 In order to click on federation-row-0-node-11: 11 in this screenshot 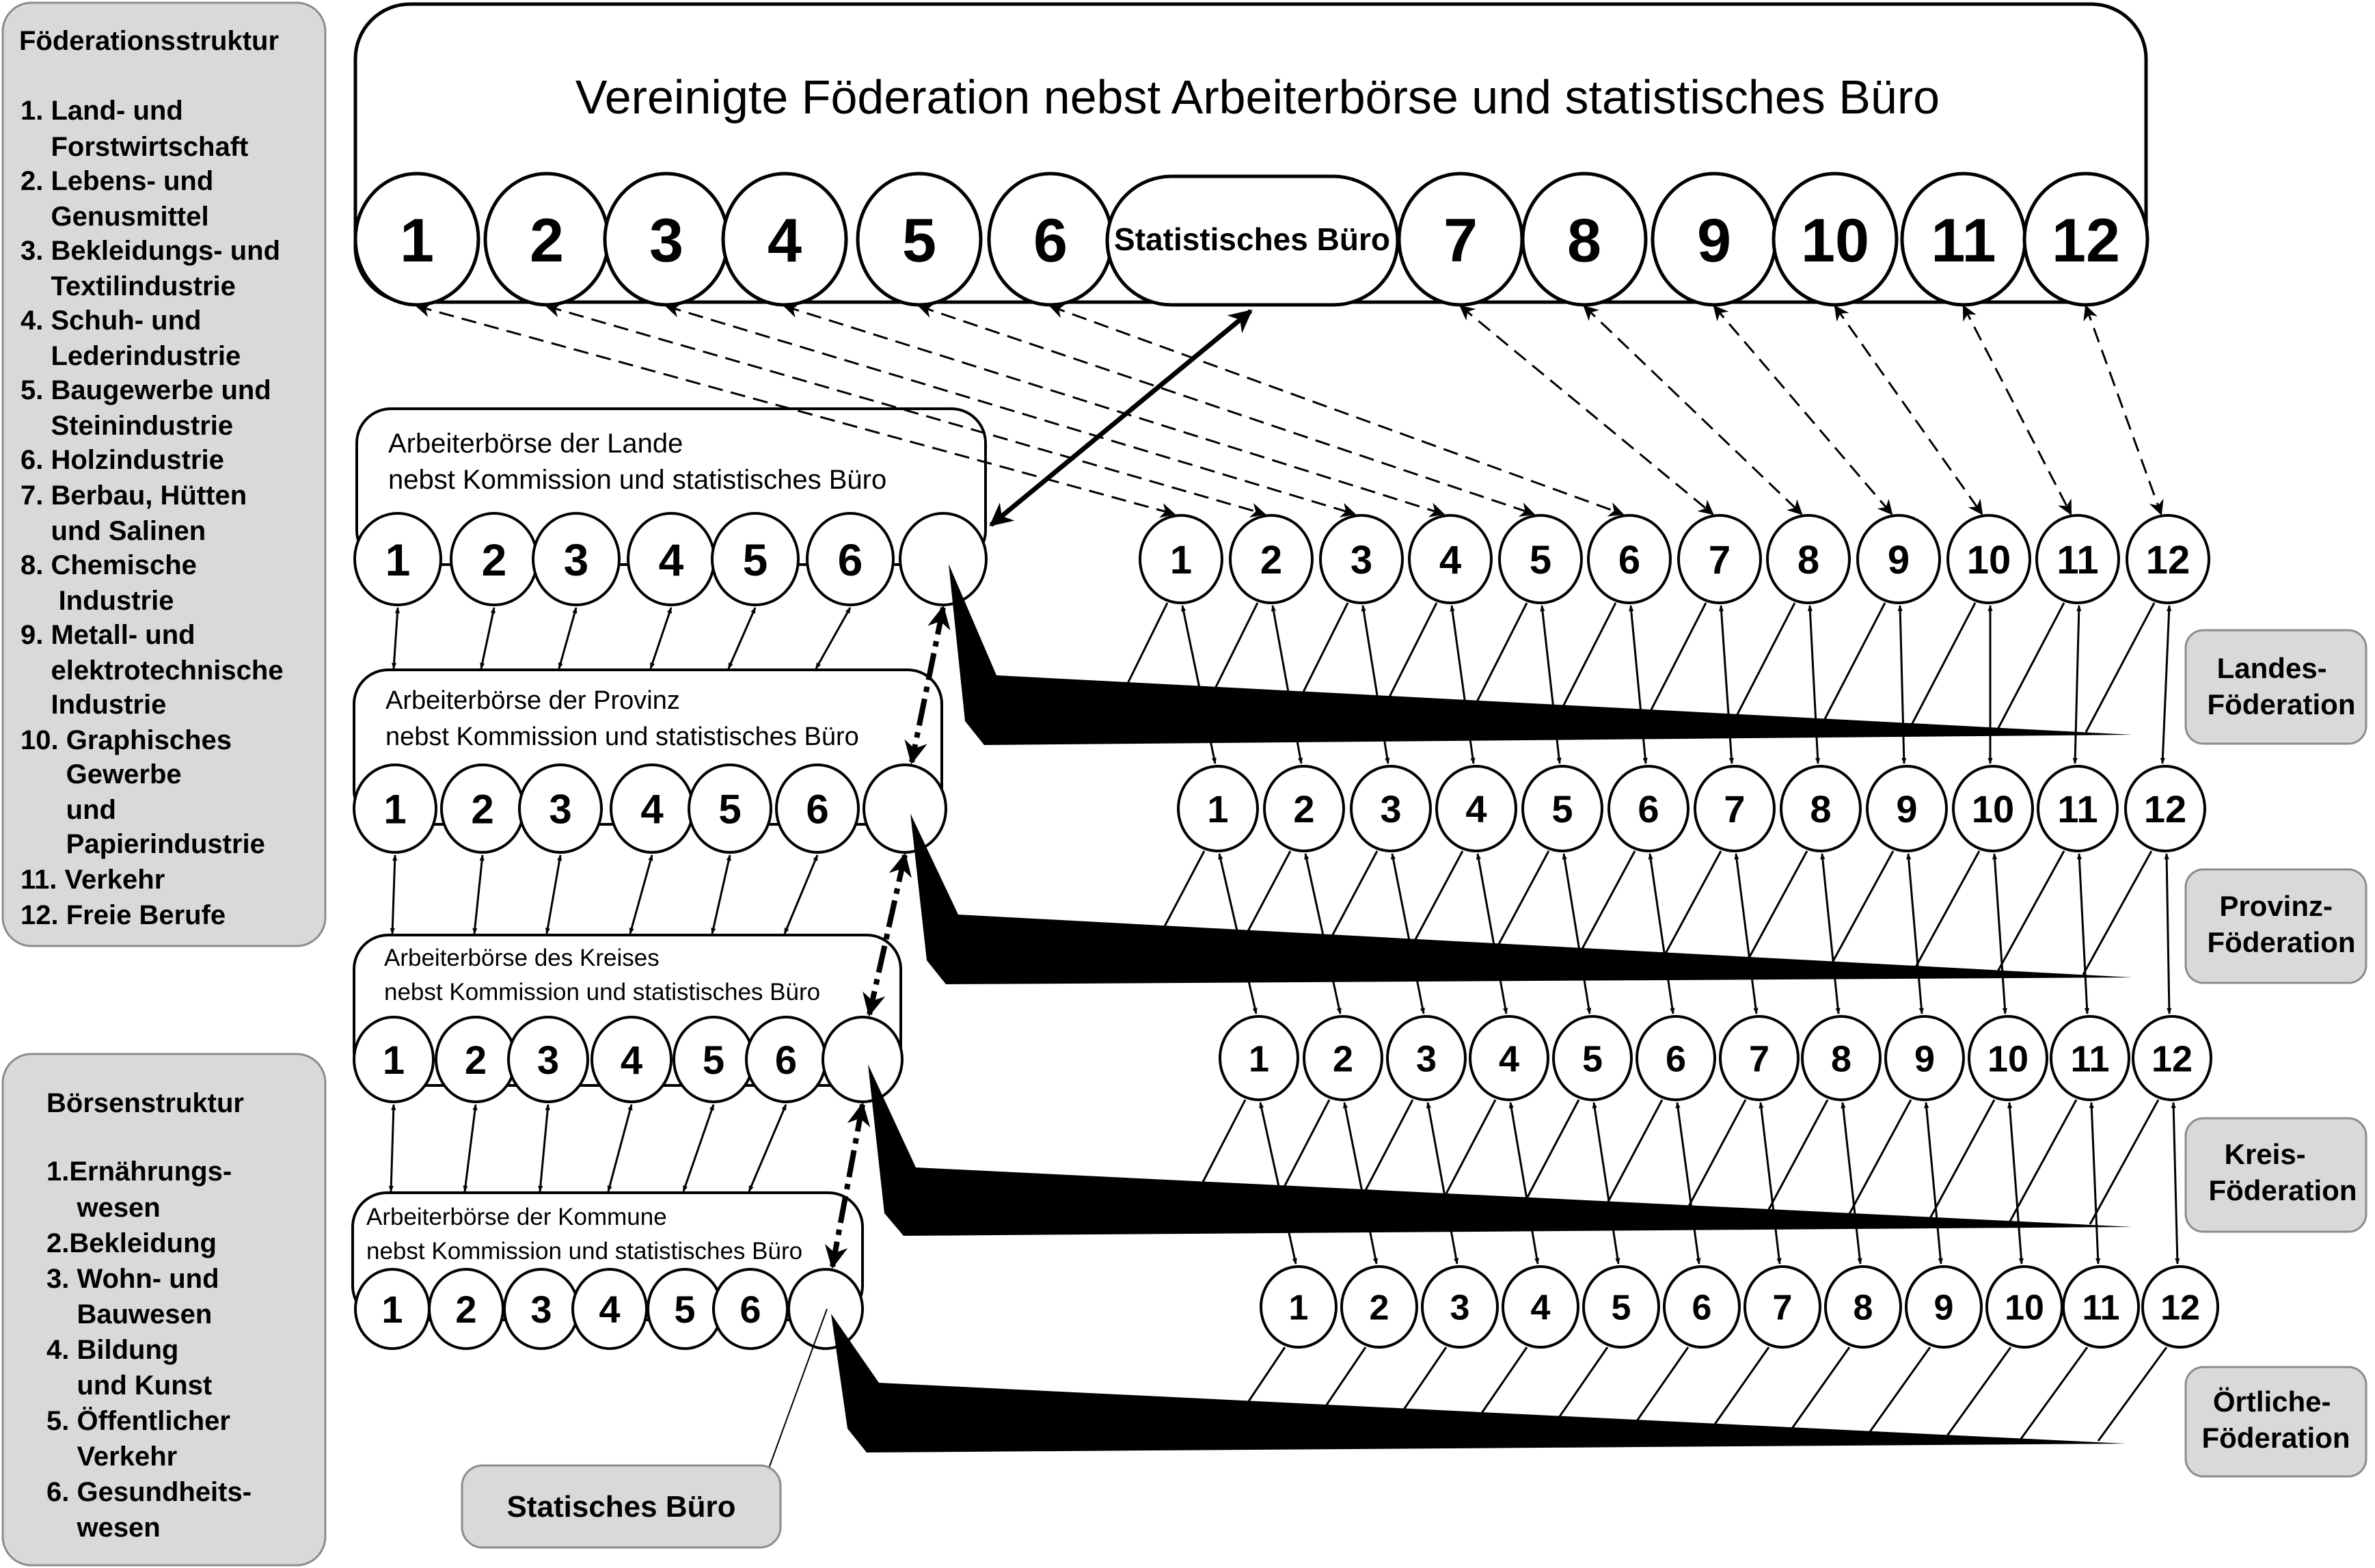, I will do `click(2077, 559)`.